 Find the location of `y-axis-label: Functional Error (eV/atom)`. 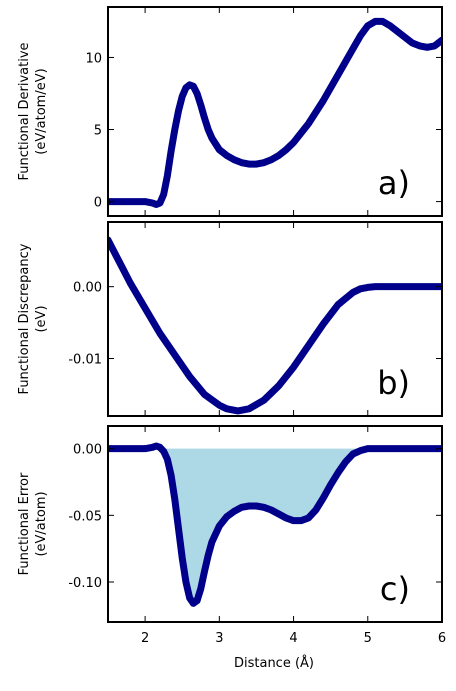

y-axis-label: Functional Error (eV/atom) is located at coordinates (33, 523).